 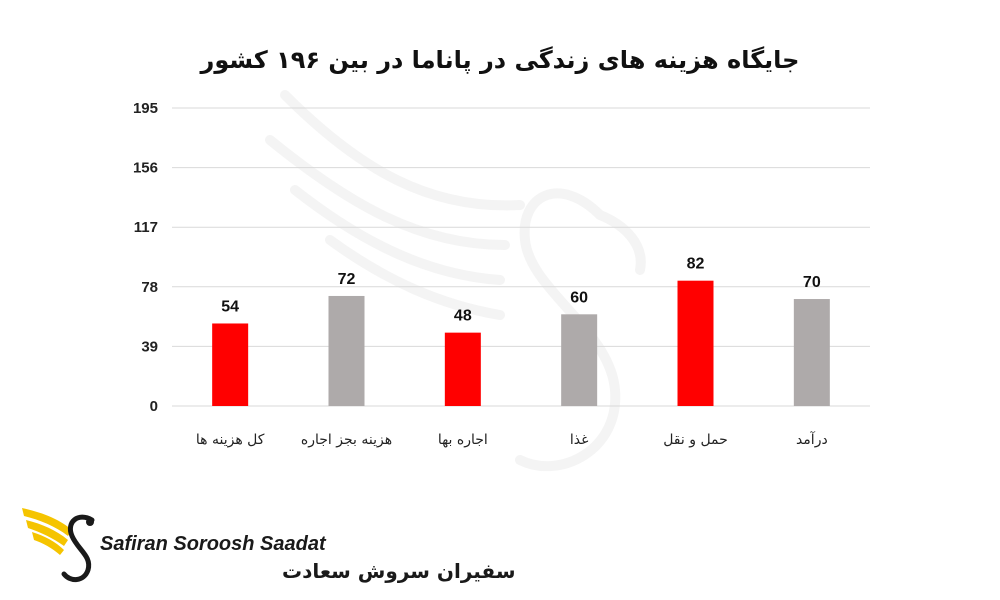 What do you see at coordinates (812, 282) in the screenshot?
I see `data-label: 70` at bounding box center [812, 282].